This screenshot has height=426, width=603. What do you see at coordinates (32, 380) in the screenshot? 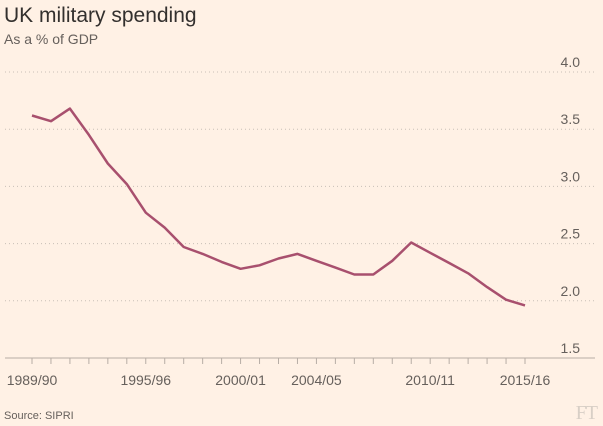
I see `x-tick-label: 1989/90` at bounding box center [32, 380].